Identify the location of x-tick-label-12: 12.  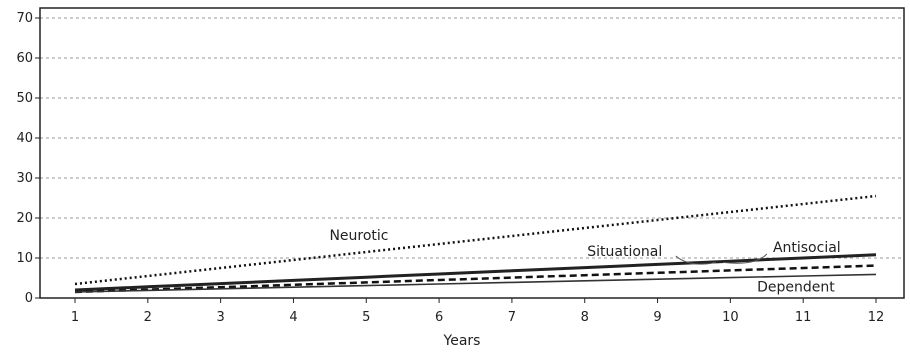
(876, 317).